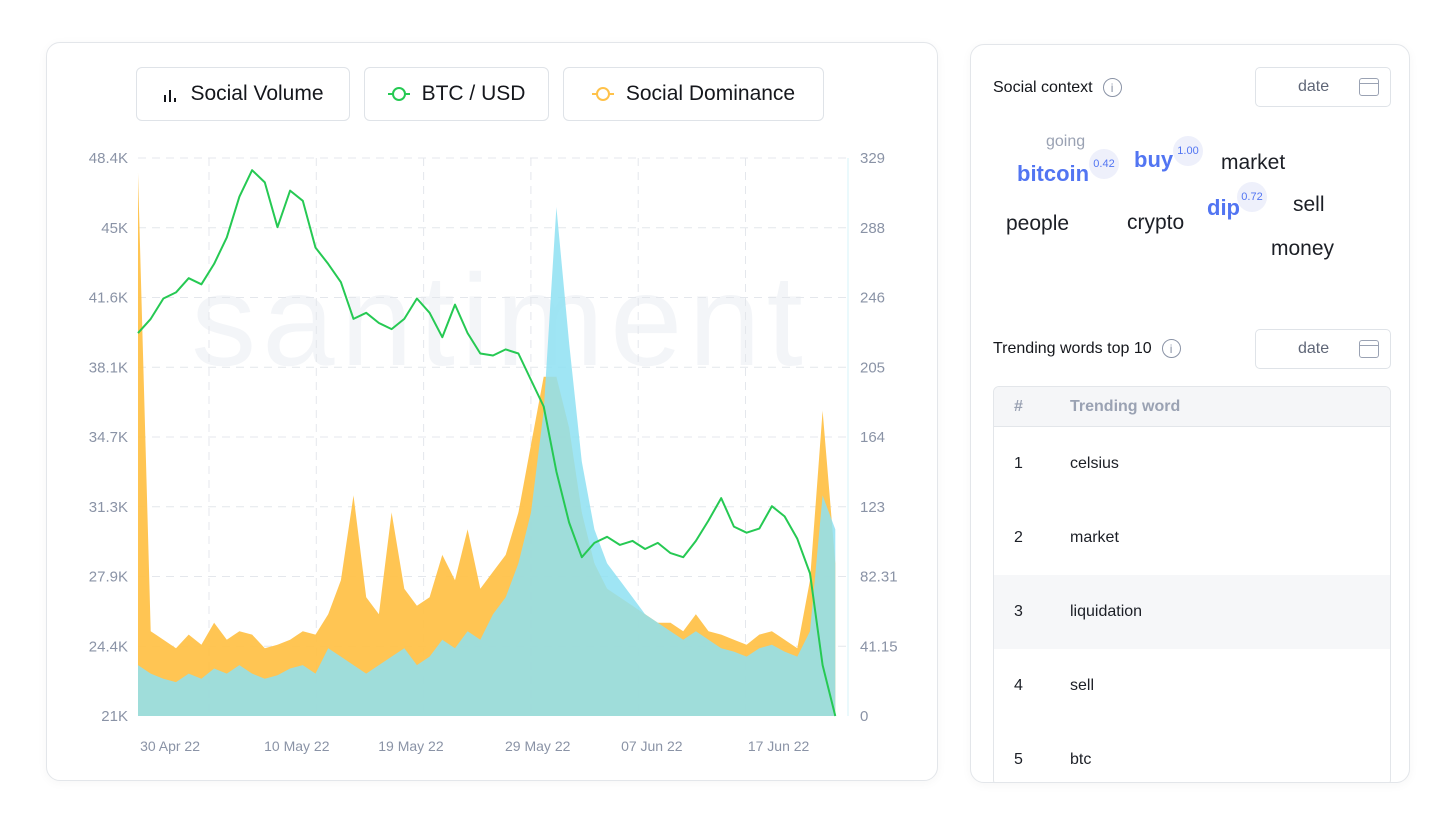 The height and width of the screenshot is (833, 1456). What do you see at coordinates (1303, 248) in the screenshot?
I see `word-money: money` at bounding box center [1303, 248].